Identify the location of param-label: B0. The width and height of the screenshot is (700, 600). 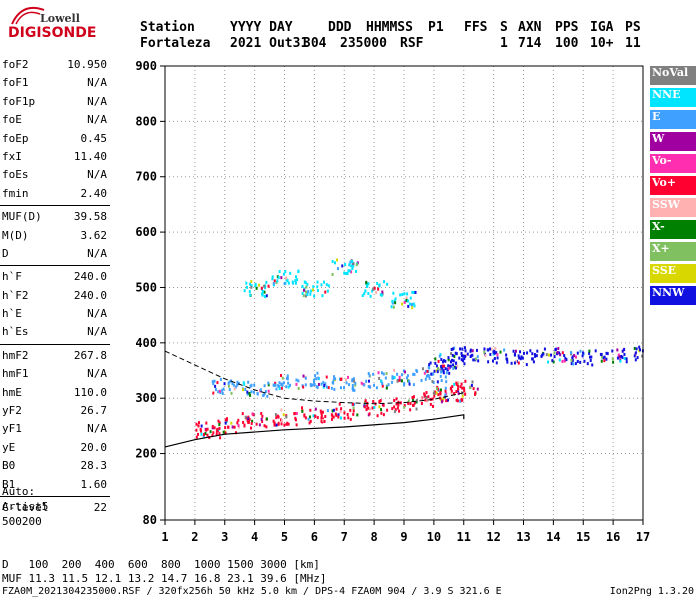
(9, 466).